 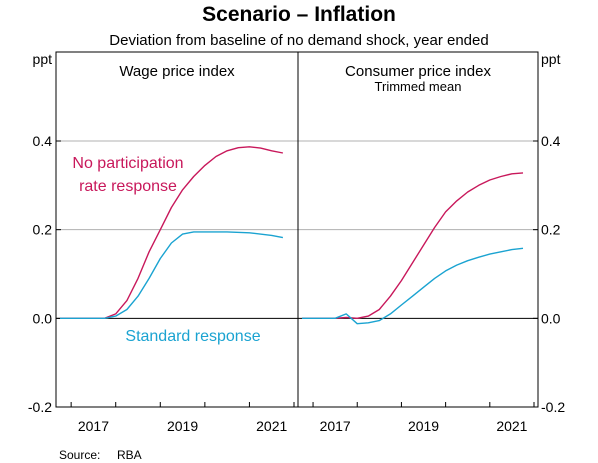 I want to click on y-tick-label-left: 0.0, so click(x=43, y=318).